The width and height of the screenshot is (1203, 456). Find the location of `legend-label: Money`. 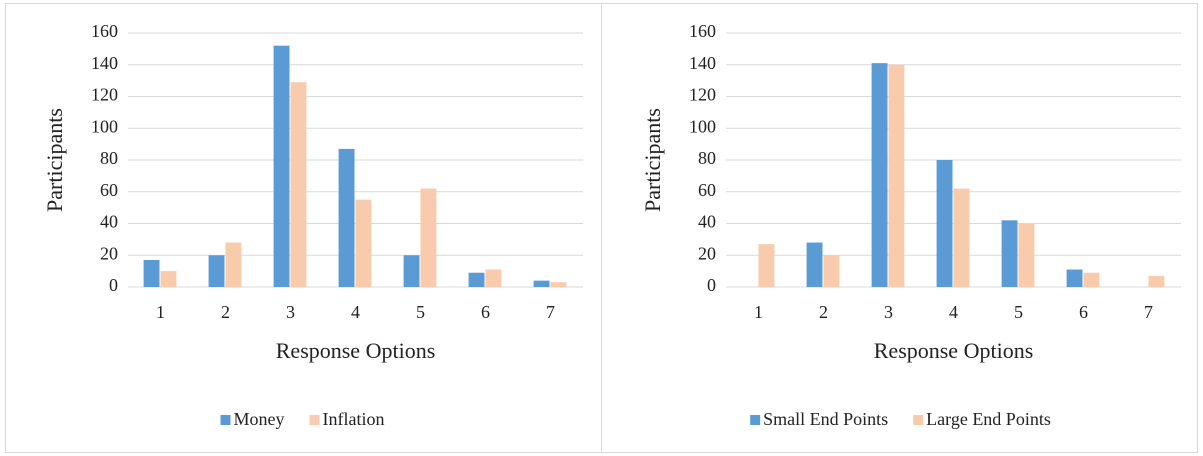

legend-label: Money is located at coordinates (259, 419).